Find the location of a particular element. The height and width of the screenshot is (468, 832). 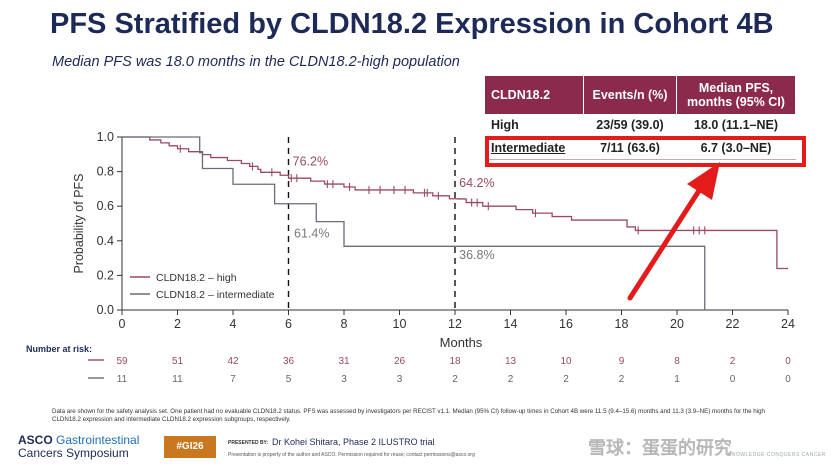

risk-count: 5 is located at coordinates (289, 379).